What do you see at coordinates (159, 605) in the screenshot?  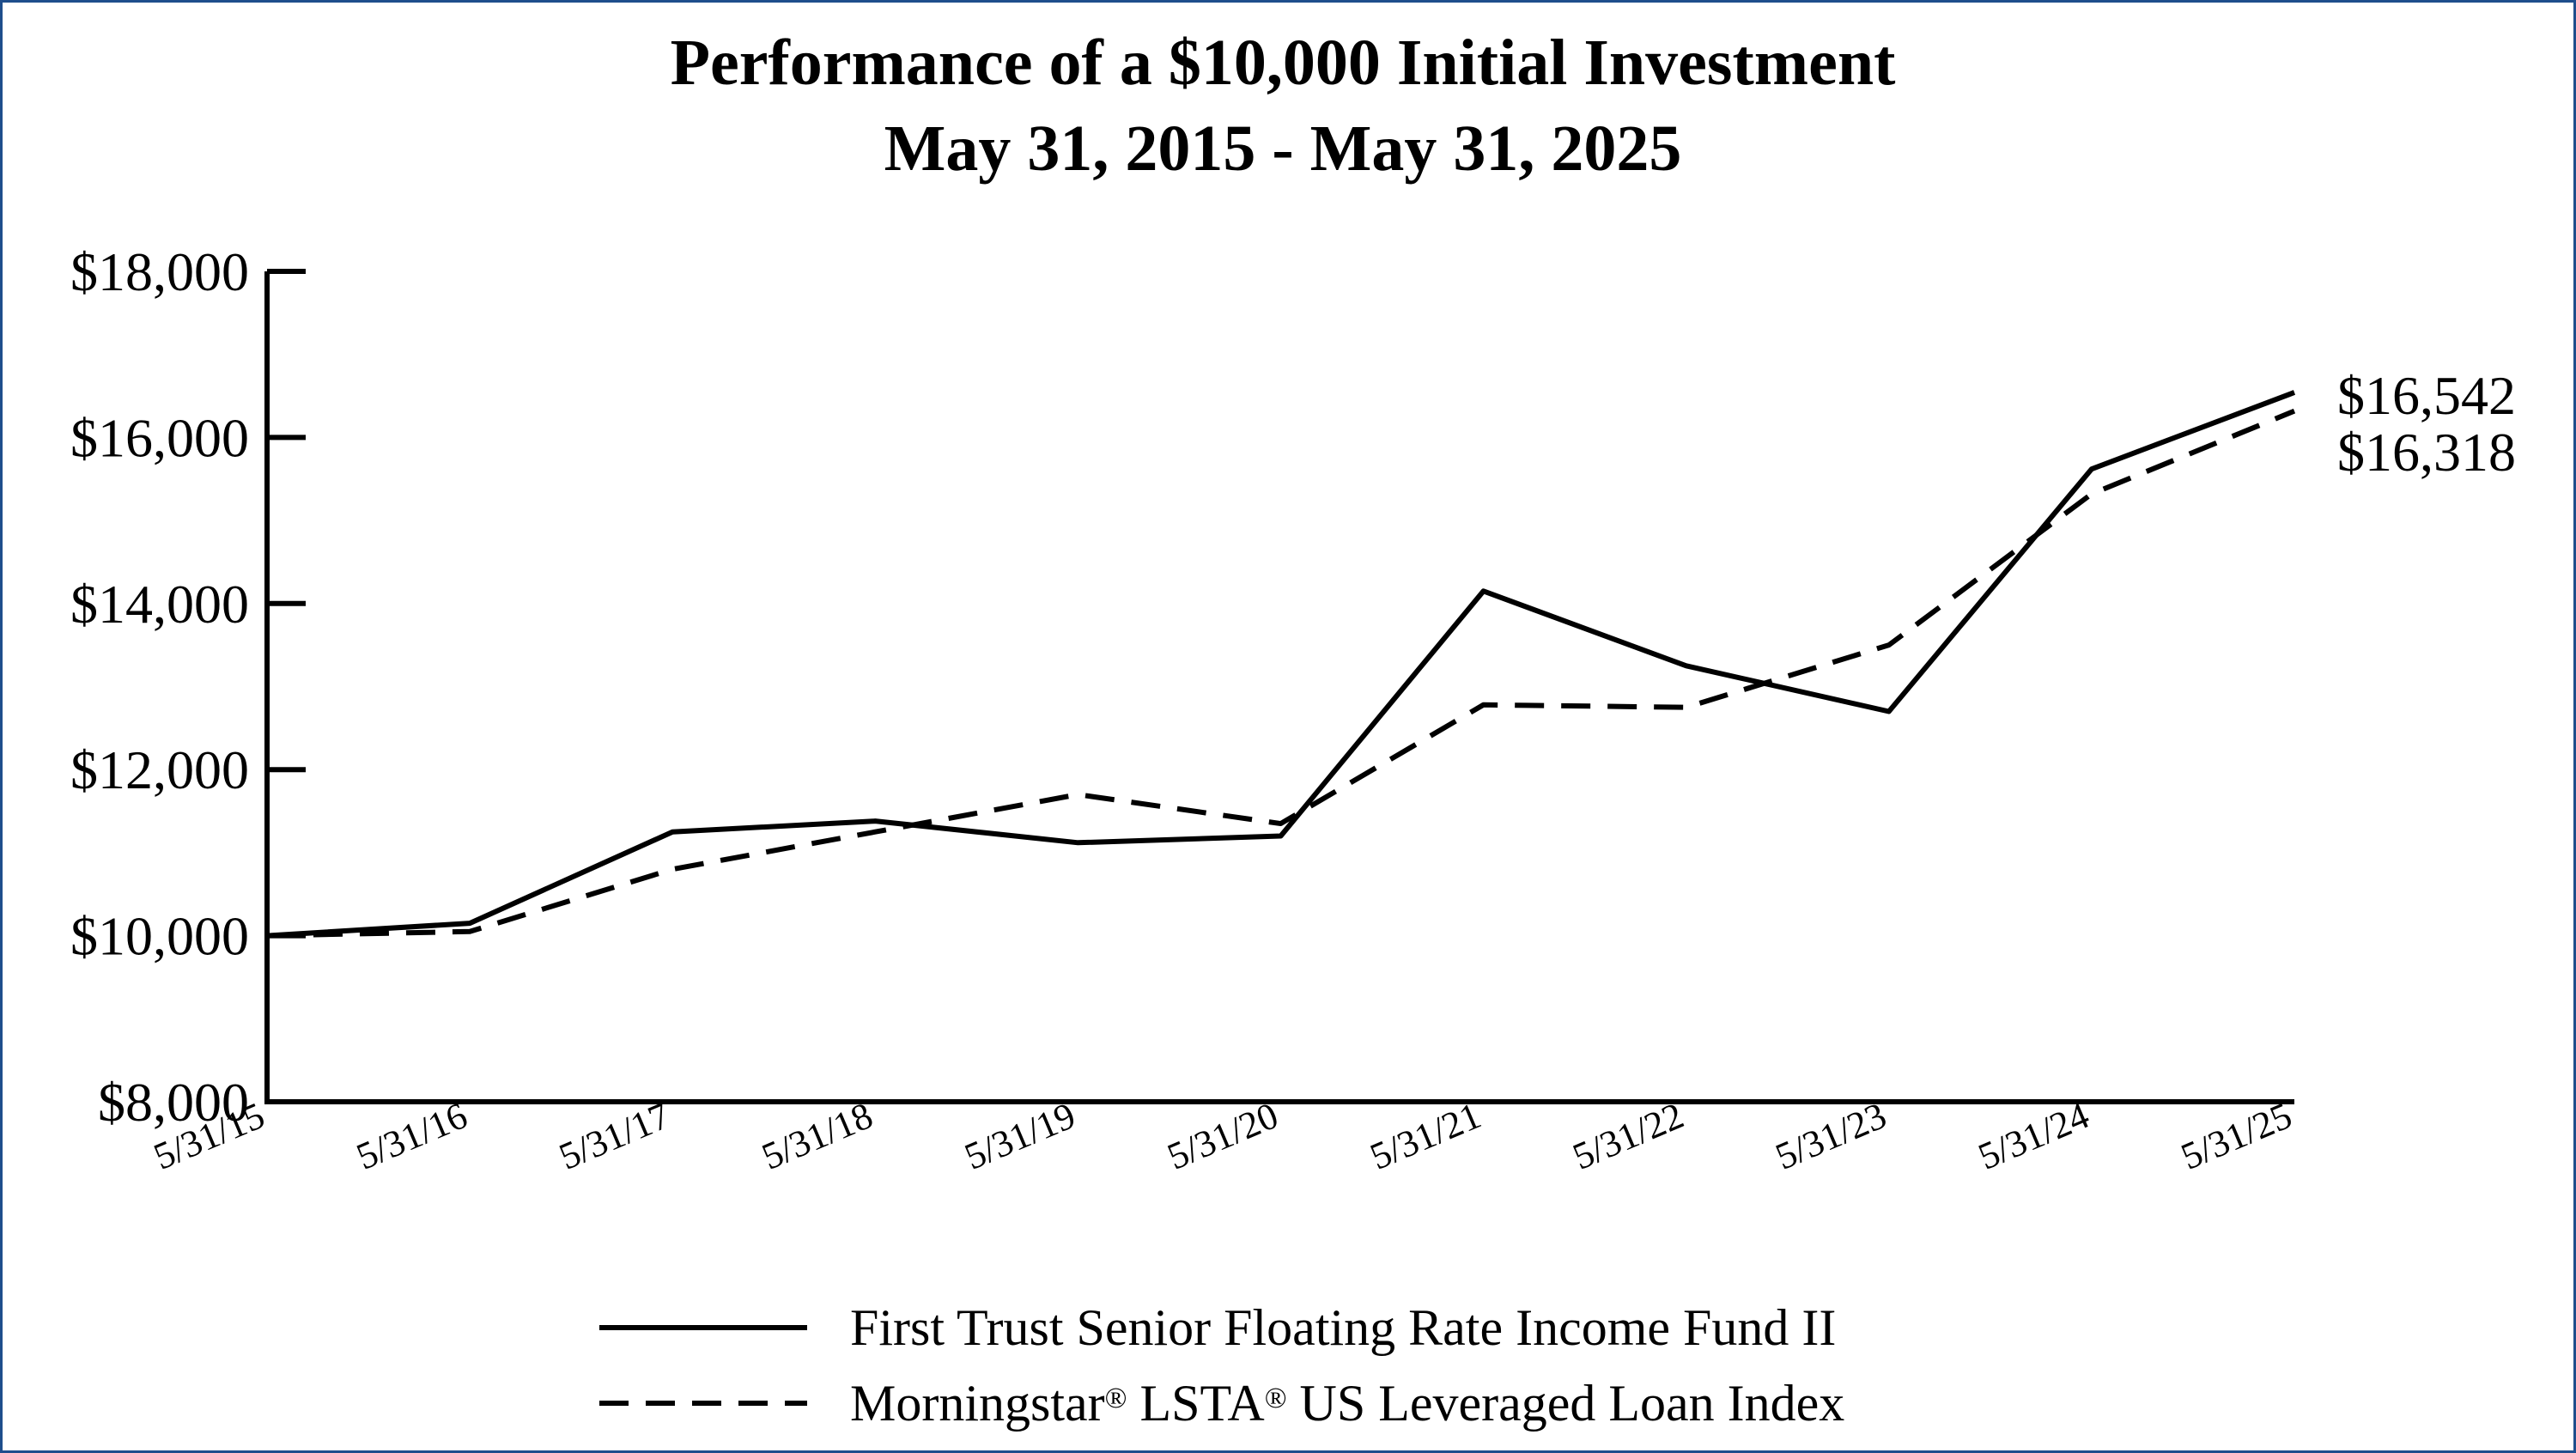 I see `y-tick-label: $14,000` at bounding box center [159, 605].